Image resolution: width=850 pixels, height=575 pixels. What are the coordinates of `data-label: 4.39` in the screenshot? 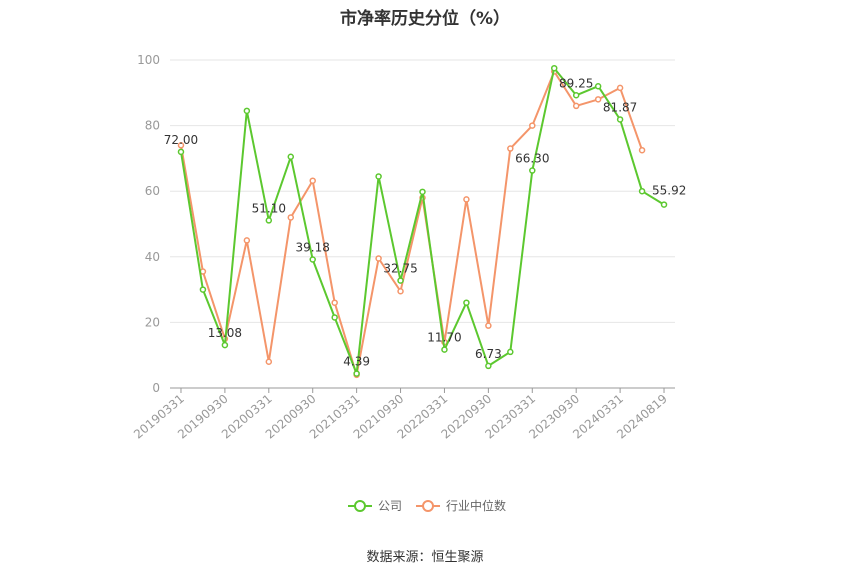 It's located at (356, 362).